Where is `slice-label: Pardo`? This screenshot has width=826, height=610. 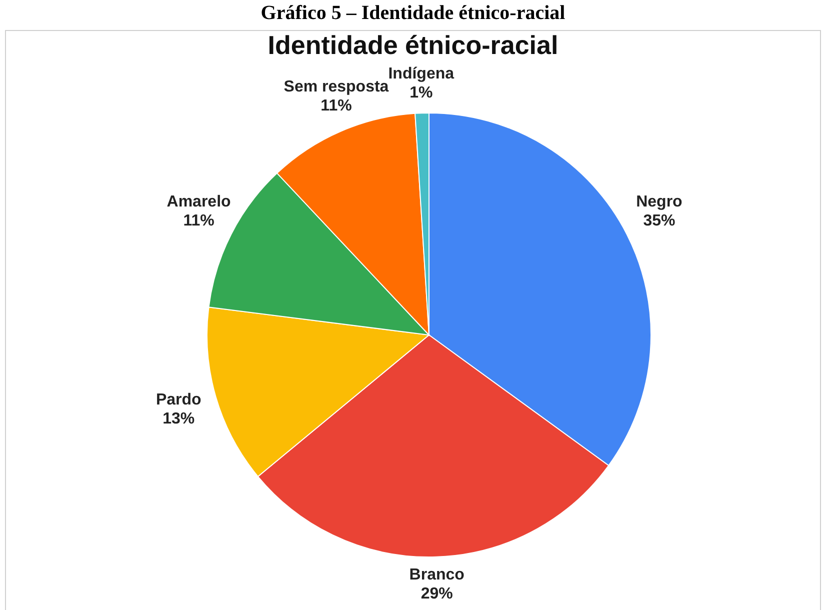
slice-label: Pardo is located at coordinates (179, 400).